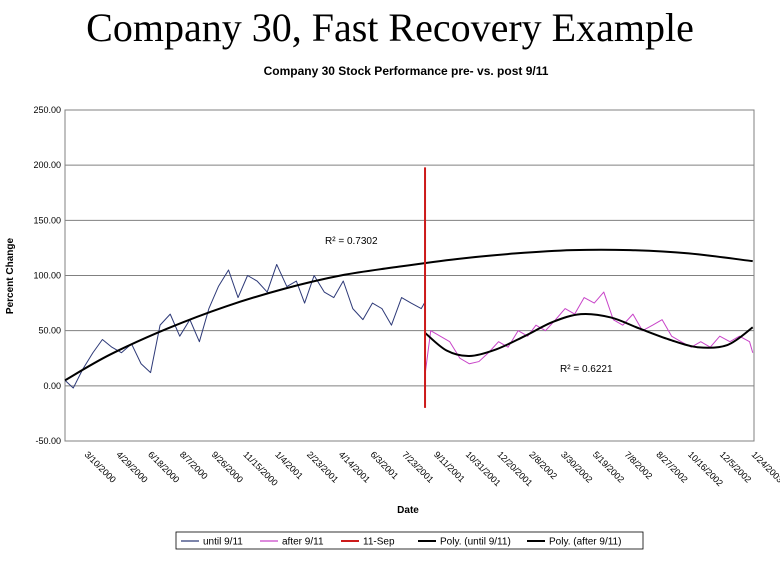 This screenshot has width=780, height=562. What do you see at coordinates (194, 465) in the screenshot?
I see `x-tick-label: 8/7/2000` at bounding box center [194, 465].